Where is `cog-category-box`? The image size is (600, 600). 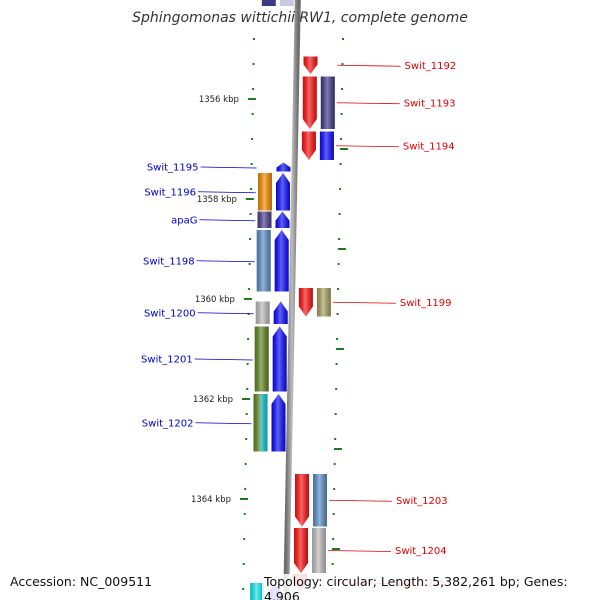 cog-category-box is located at coordinates (268, 3).